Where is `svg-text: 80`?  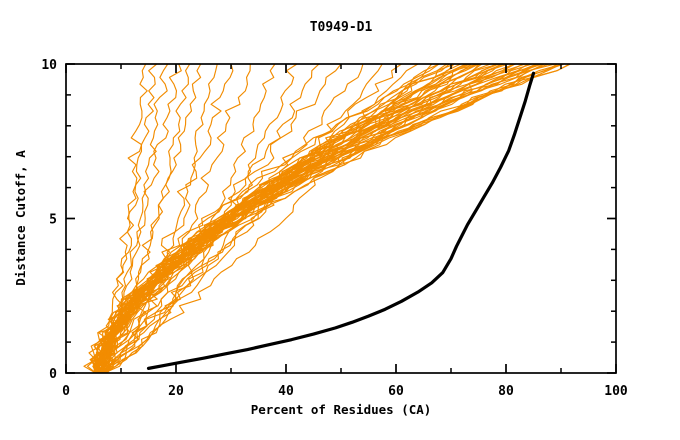
svg-text: 80 is located at coordinates (506, 391).